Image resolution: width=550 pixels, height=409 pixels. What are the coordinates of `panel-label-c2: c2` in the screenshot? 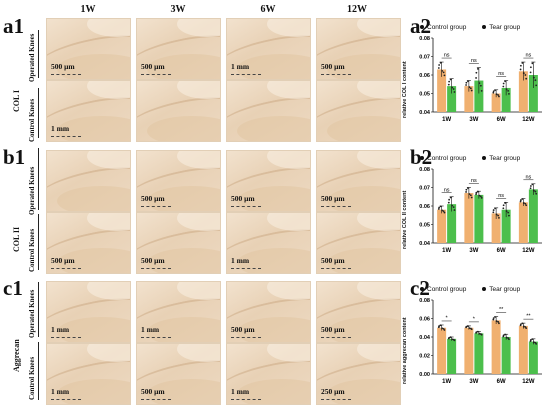 It's located at (420, 288).